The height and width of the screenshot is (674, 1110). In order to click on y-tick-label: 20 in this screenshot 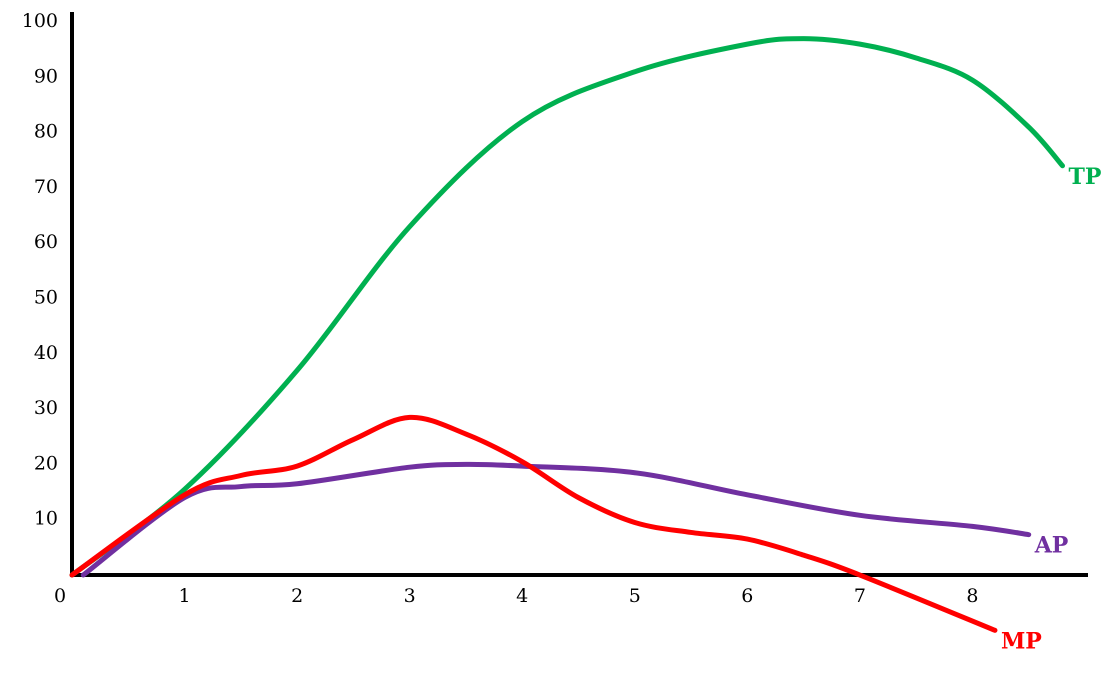, I will do `click(46, 463)`.